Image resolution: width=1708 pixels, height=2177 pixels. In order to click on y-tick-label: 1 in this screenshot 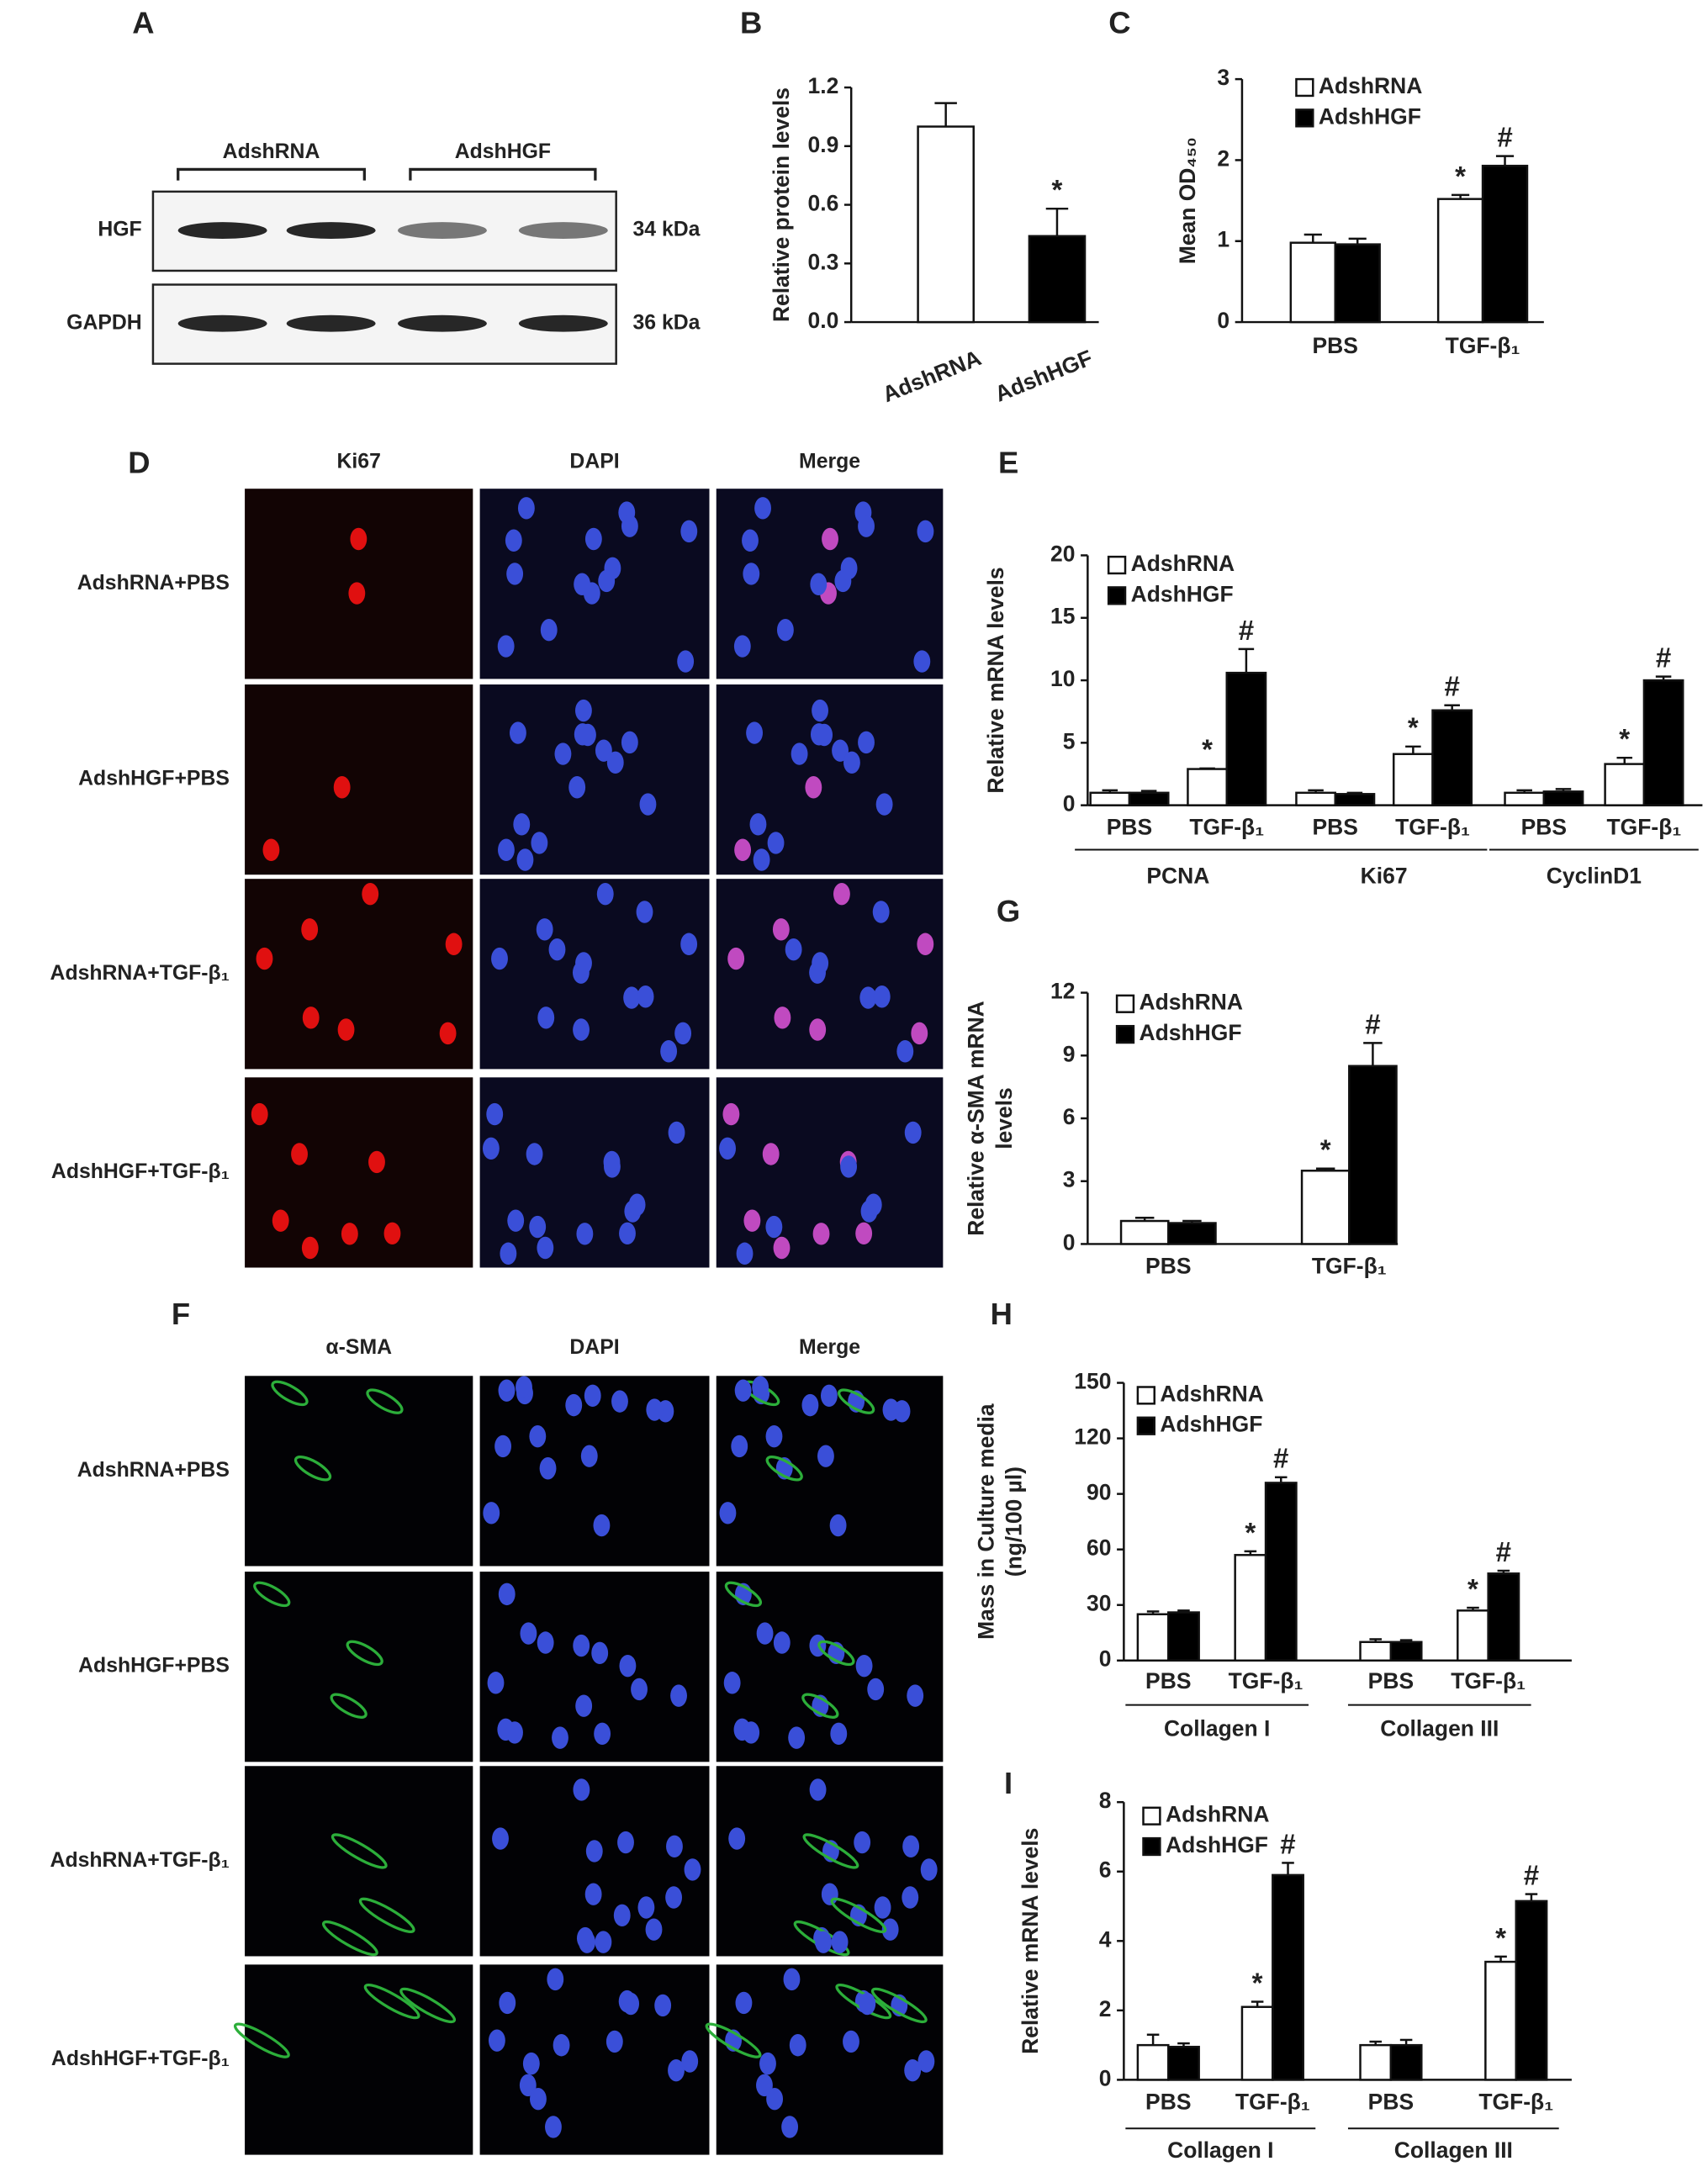, I will do `click(1223, 239)`.